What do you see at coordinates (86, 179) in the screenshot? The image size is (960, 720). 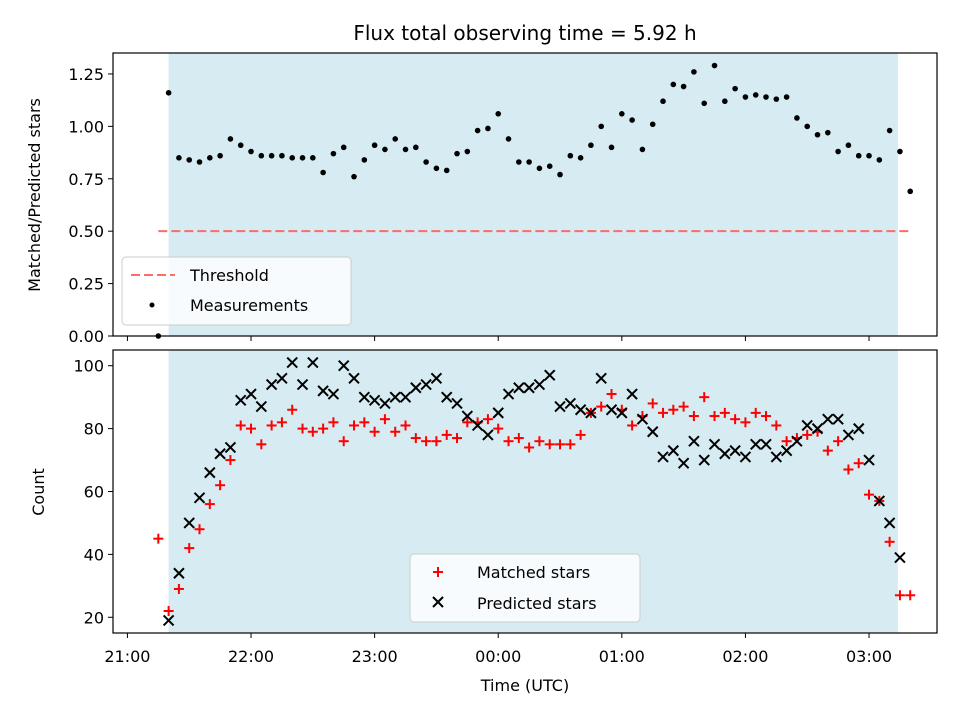 I see `y-tick-label: 0.75` at bounding box center [86, 179].